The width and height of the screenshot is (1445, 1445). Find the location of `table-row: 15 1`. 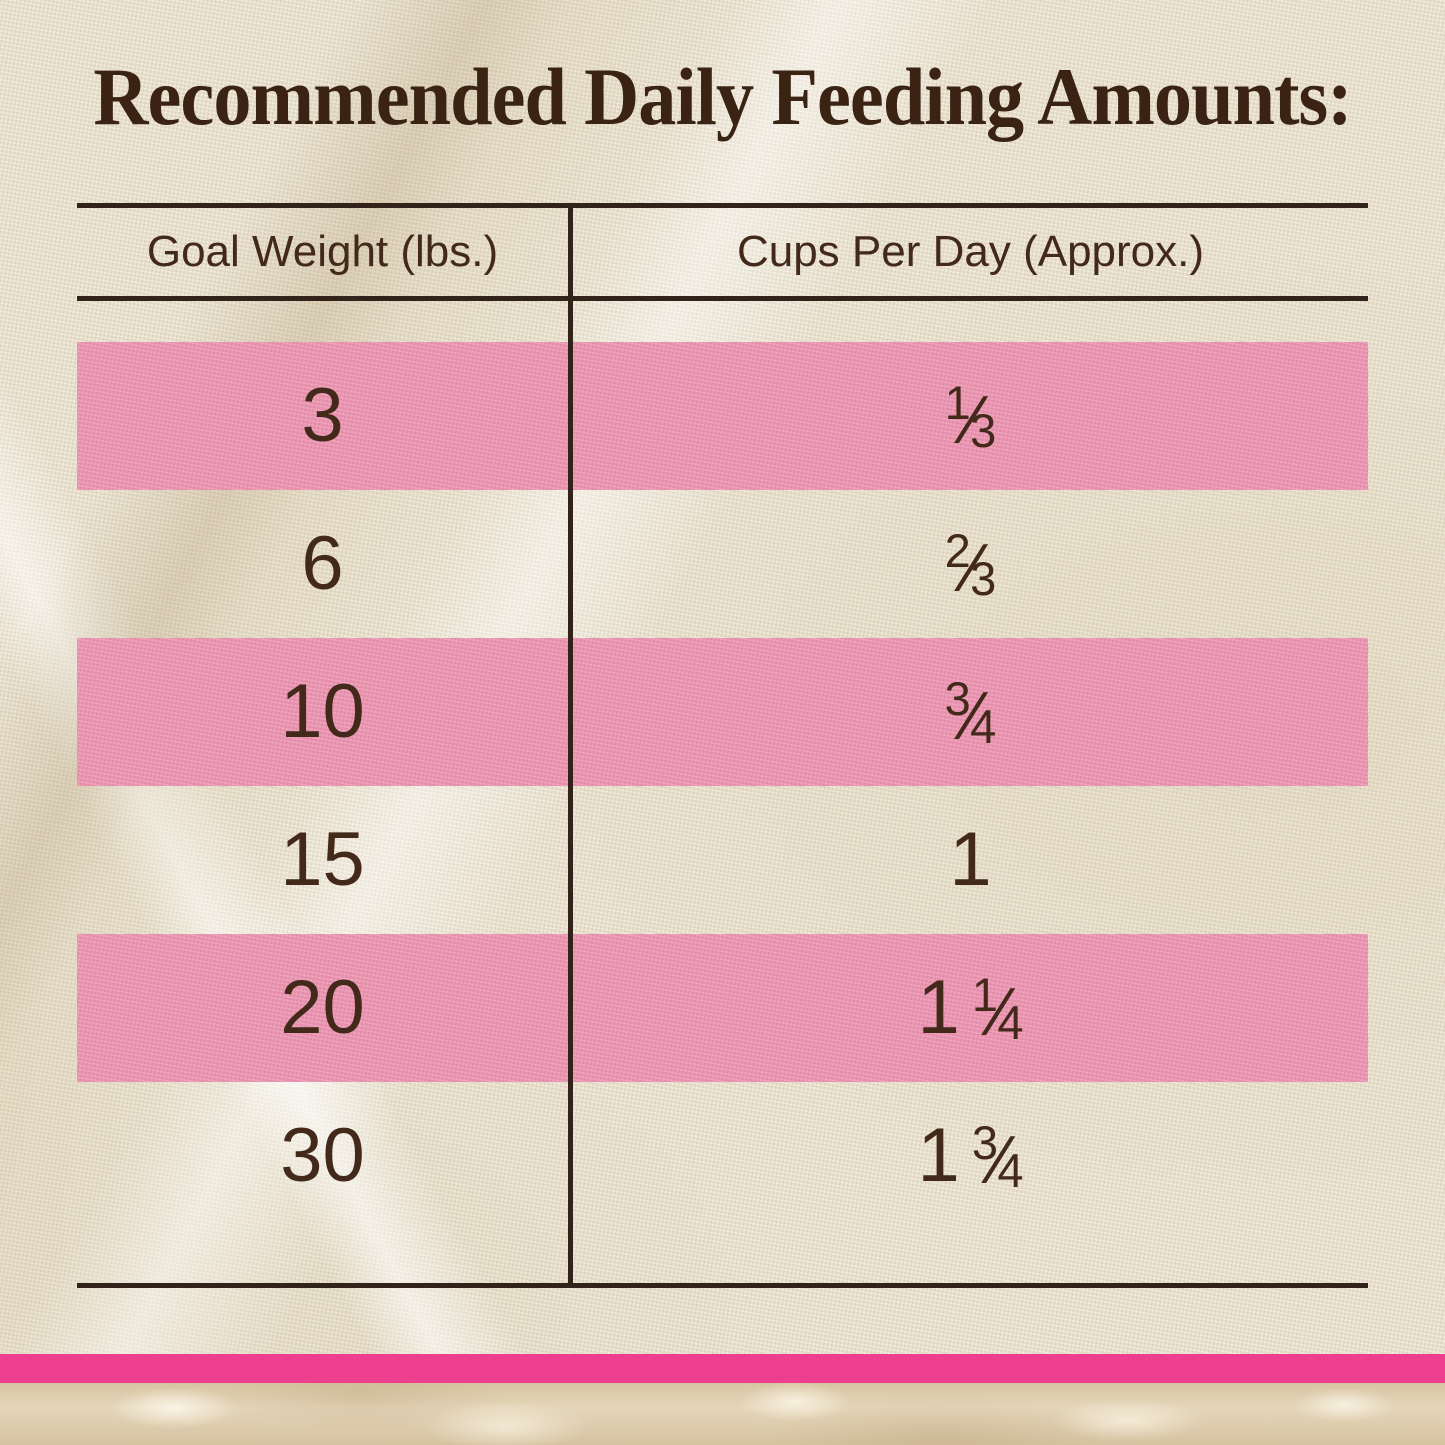

table-row: 15 1 is located at coordinates (722, 860).